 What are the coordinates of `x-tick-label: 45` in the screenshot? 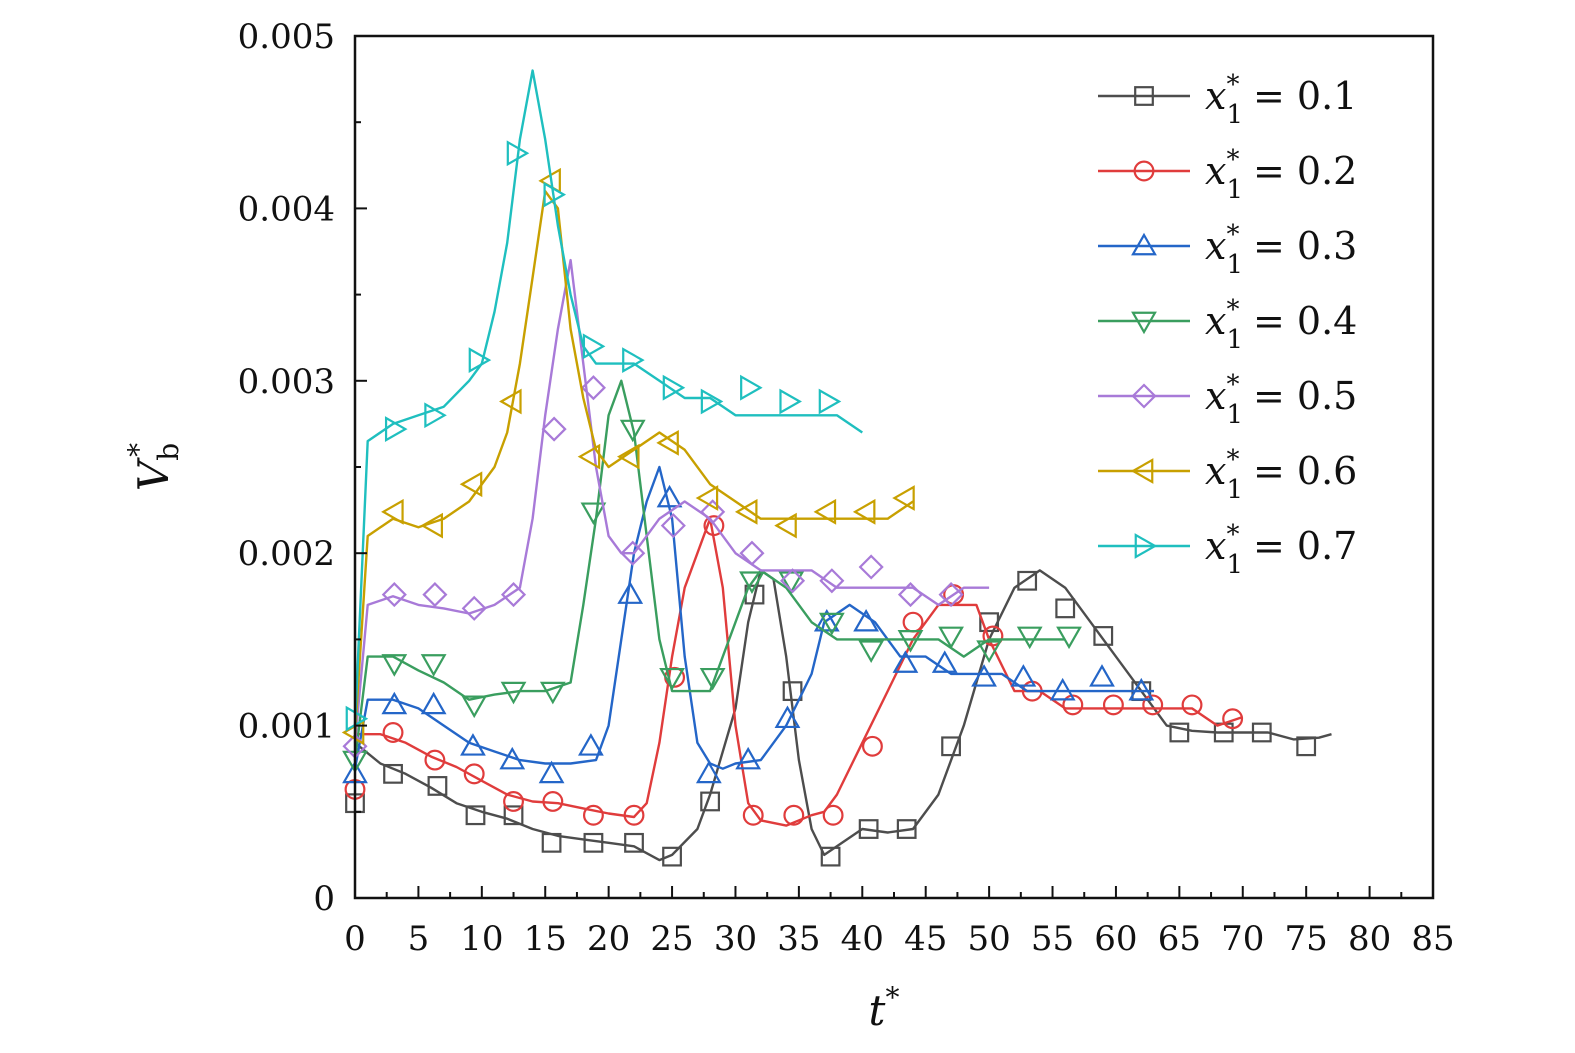 It's located at (925, 939).